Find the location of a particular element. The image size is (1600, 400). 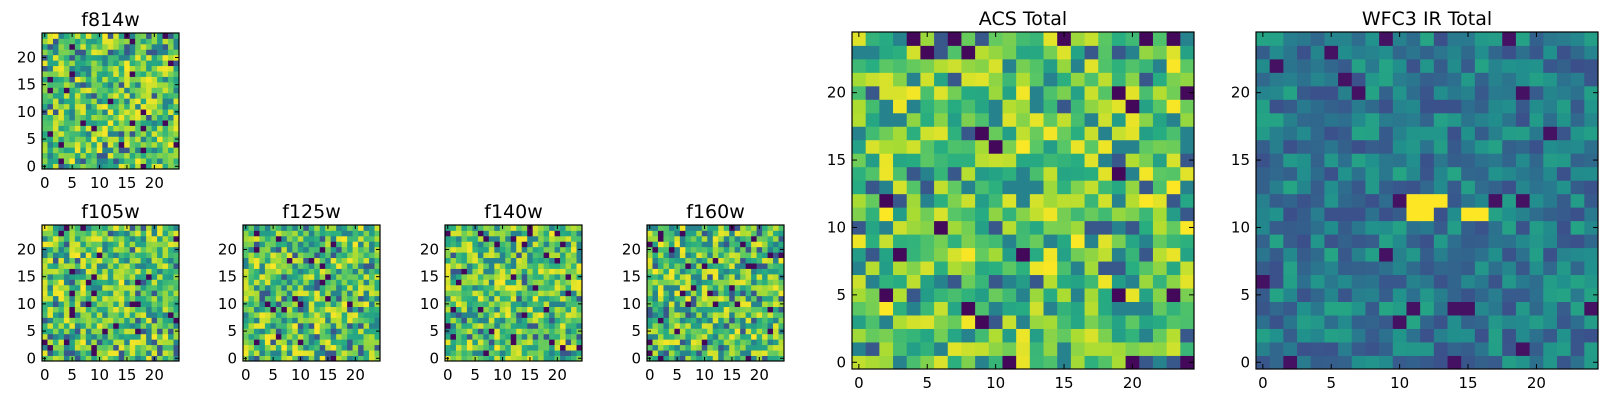

y-tick-label: 0 is located at coordinates (636, 358).